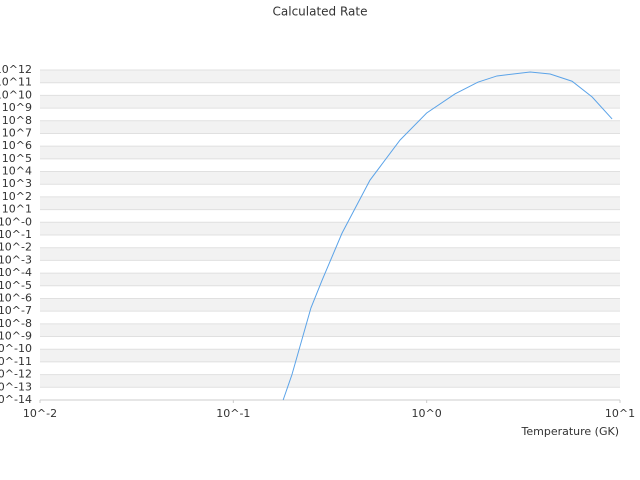 This screenshot has height=480, width=640. I want to click on y-tick-label: 10^-11, so click(16, 361).